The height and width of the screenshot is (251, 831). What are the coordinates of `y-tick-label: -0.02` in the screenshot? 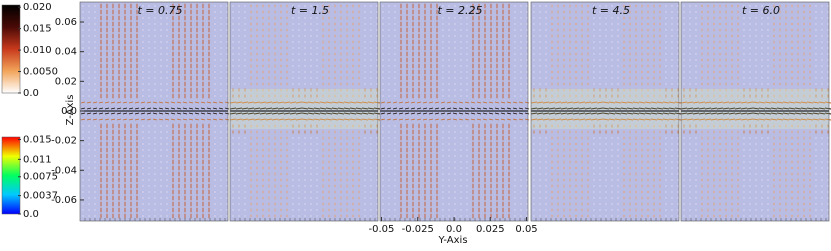 It's located at (64, 141).